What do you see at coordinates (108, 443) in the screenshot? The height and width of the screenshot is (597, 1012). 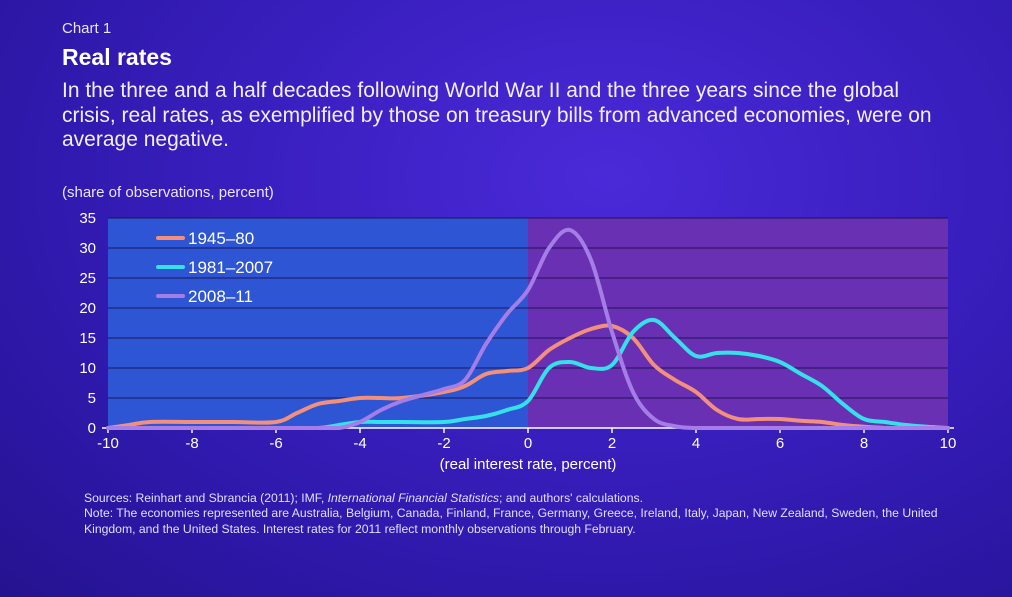 I see `x-tick-label: -10` at bounding box center [108, 443].